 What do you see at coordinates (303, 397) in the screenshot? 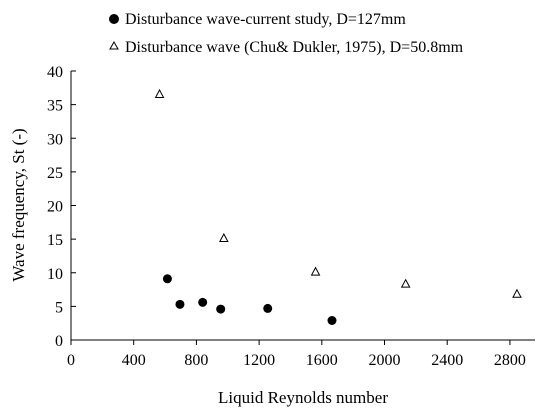
I see `x-axis-label: Liquid Reynolds number` at bounding box center [303, 397].